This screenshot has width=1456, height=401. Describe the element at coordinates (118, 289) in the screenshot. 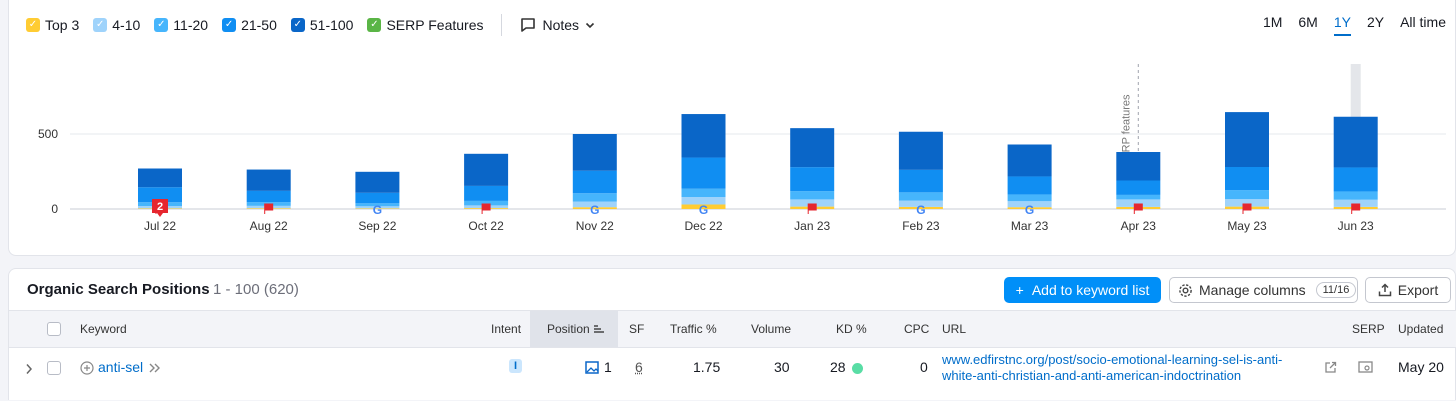

I see `table-title: Organic Search Positions` at that location.